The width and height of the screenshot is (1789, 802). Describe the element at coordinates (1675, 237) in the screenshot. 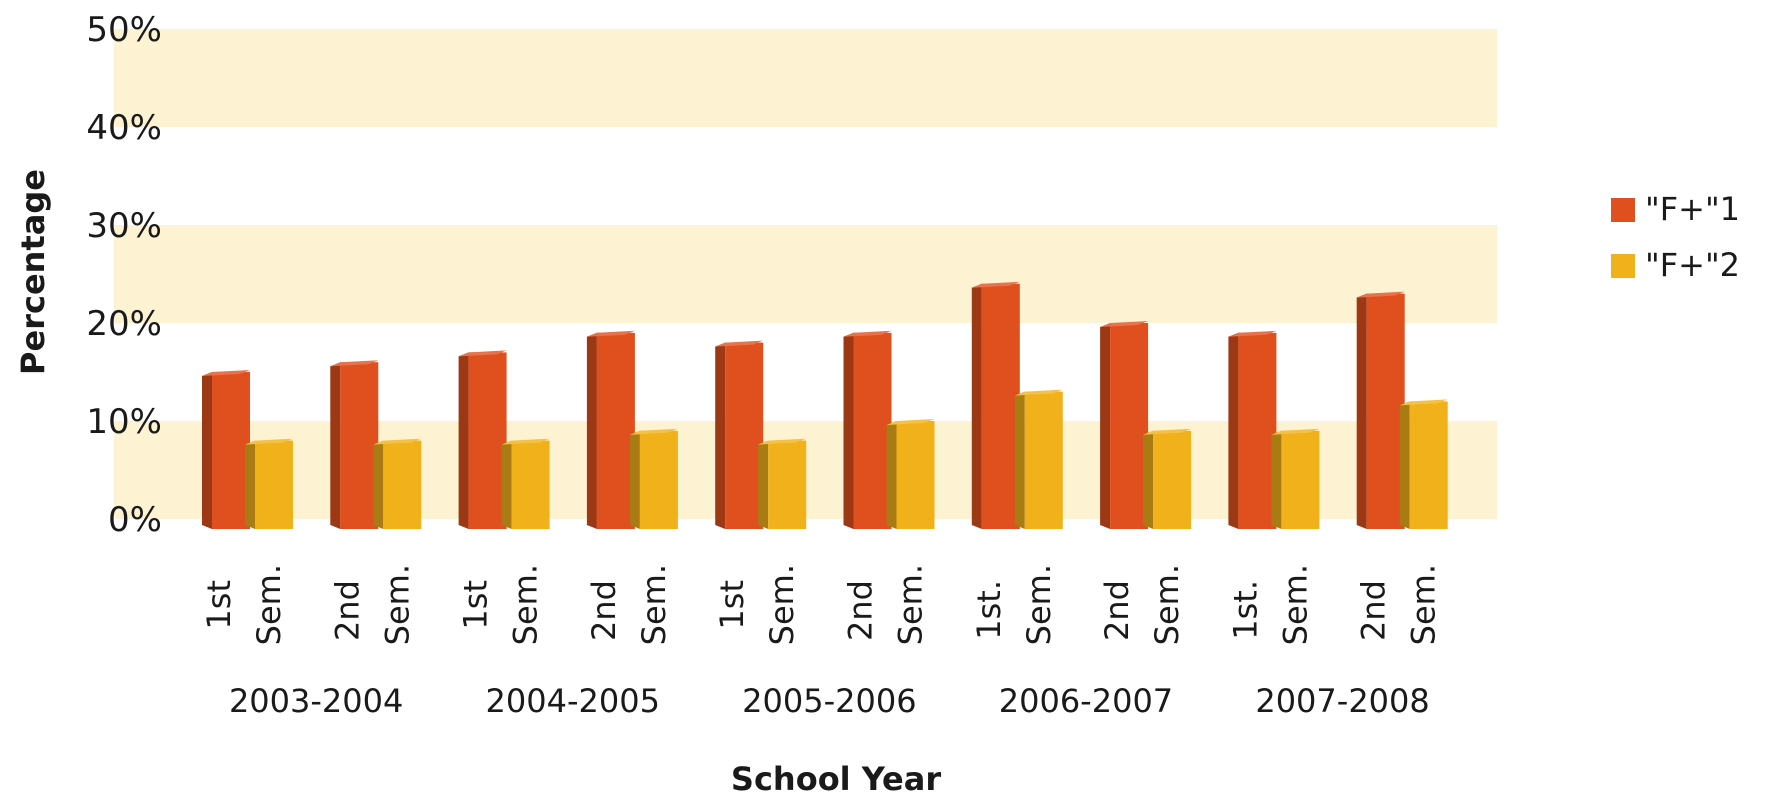

I see `legend: "F+"1 "F+"2` at that location.